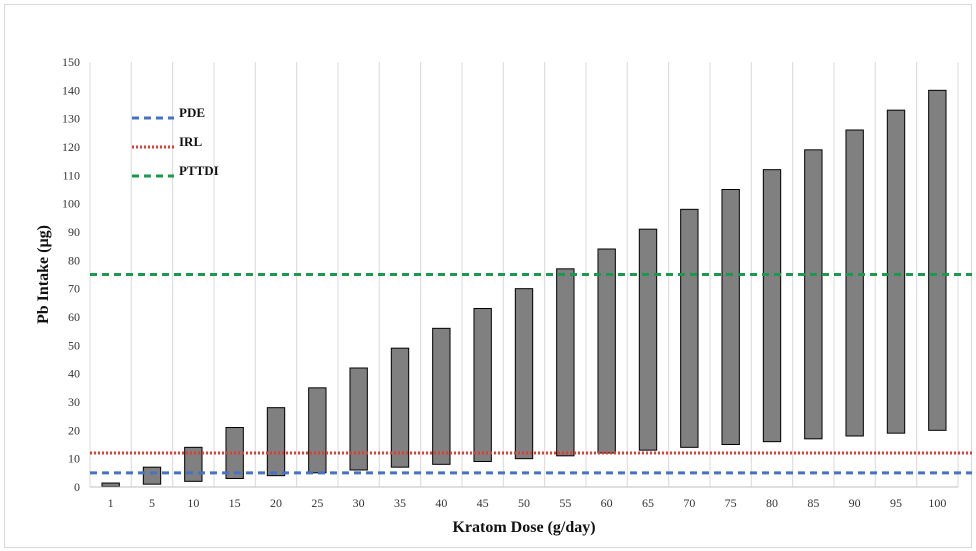 This screenshot has width=976, height=551. Describe the element at coordinates (689, 503) in the screenshot. I see `x-tick-label: 70` at that location.